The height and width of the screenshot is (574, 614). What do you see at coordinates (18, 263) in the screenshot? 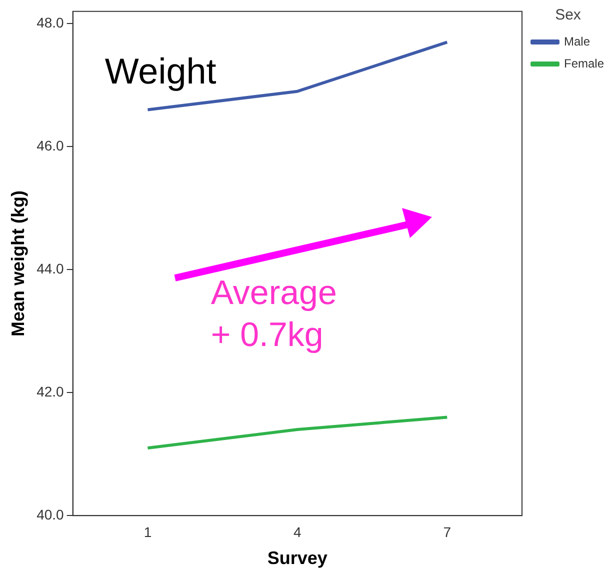
I see `y-axis-title: Mean weight (kg)` at bounding box center [18, 263].